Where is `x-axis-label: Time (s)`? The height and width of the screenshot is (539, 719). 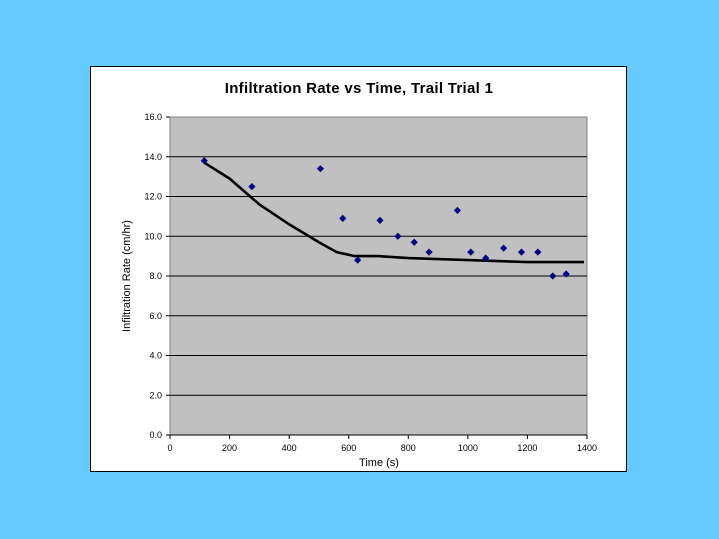
x-axis-label: Time (s) is located at coordinates (379, 463).